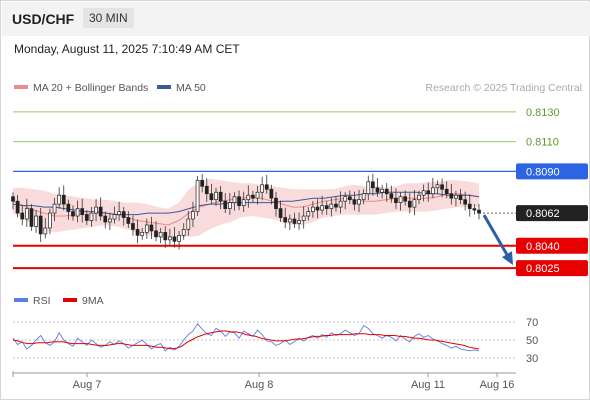 The image size is (590, 400). I want to click on report-datetime: Monday, August 11, 2025 7:10:49 AM CET, so click(127, 49).